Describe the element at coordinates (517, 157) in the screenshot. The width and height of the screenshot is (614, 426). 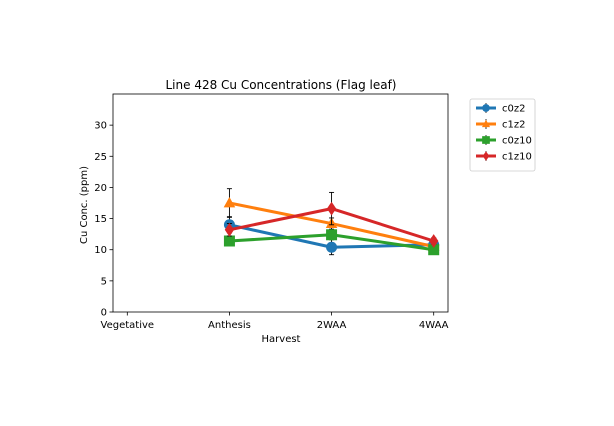
I see `legend-label: c1z10` at that location.